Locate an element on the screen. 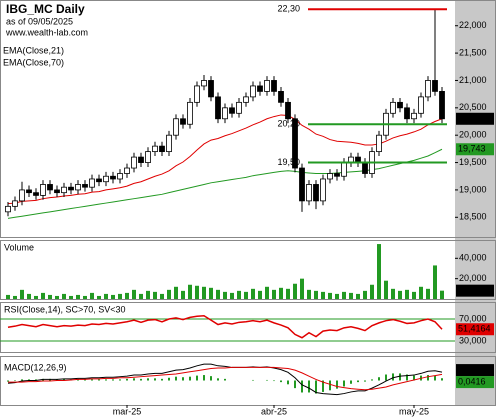 The height and width of the screenshot is (420, 496). panel-title: RSI(Close,14), SC>70, SV<30 is located at coordinates (65, 309).